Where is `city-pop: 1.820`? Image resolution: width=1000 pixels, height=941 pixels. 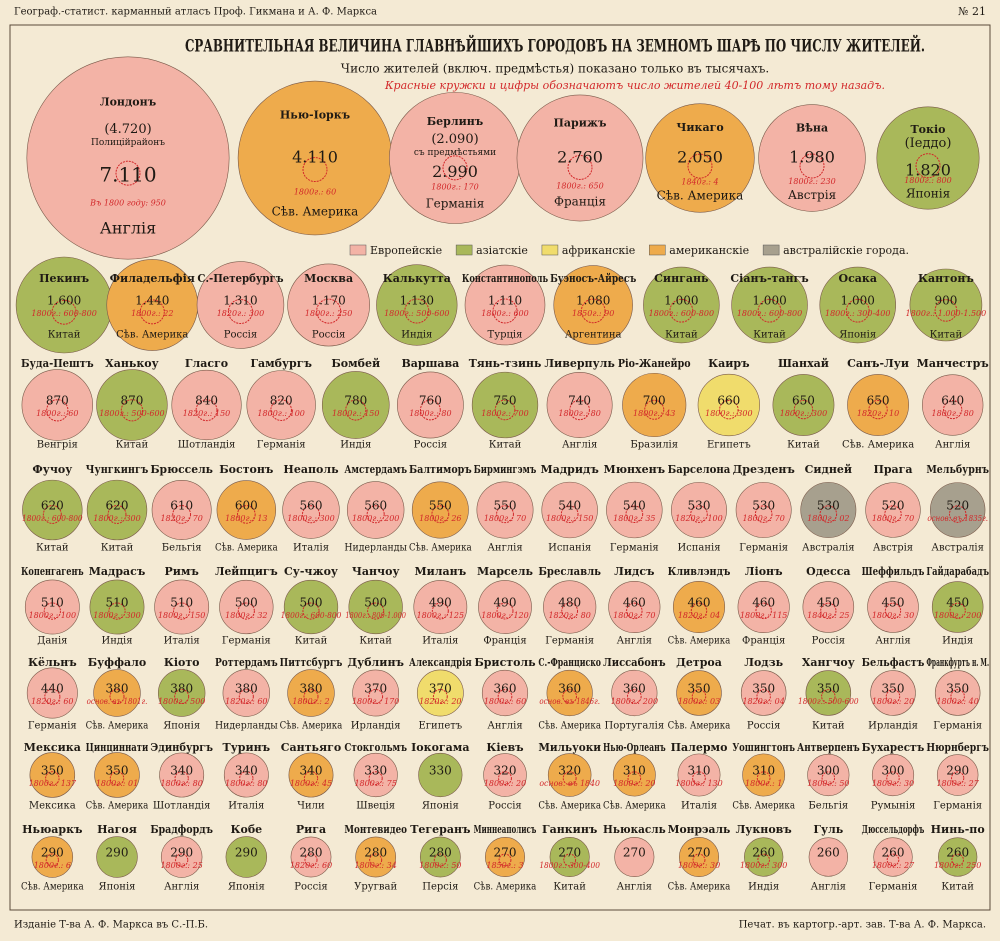
city-pop: 1.820 is located at coordinates (928, 170).